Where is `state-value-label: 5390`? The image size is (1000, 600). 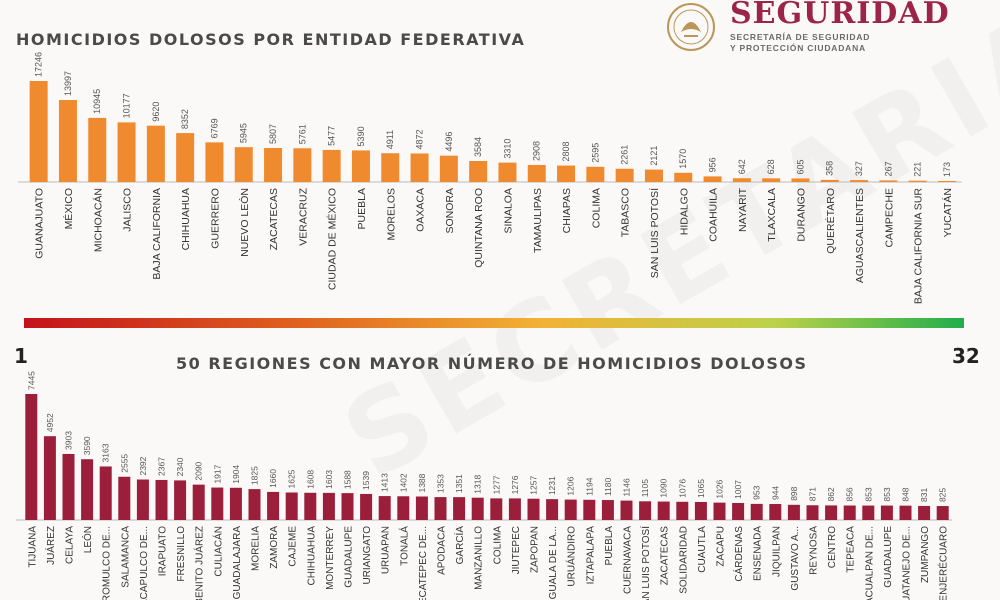 state-value-label: 5390 is located at coordinates (361, 136).